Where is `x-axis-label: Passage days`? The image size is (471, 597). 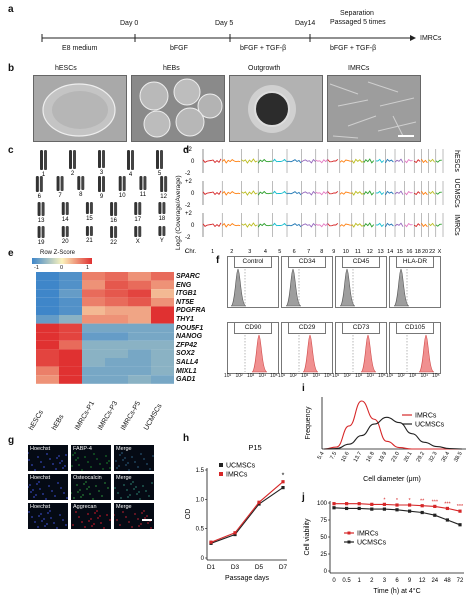
x-axis-label: Passage days is located at coordinates (247, 578).